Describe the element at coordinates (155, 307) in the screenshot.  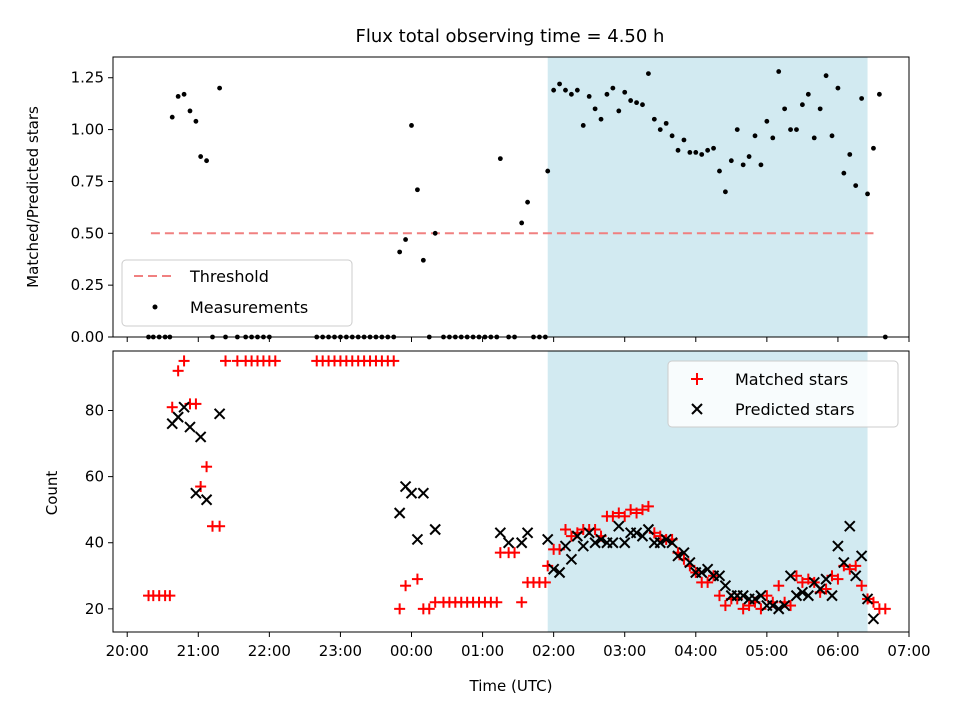
I see `legend-measurements-swatch` at that location.